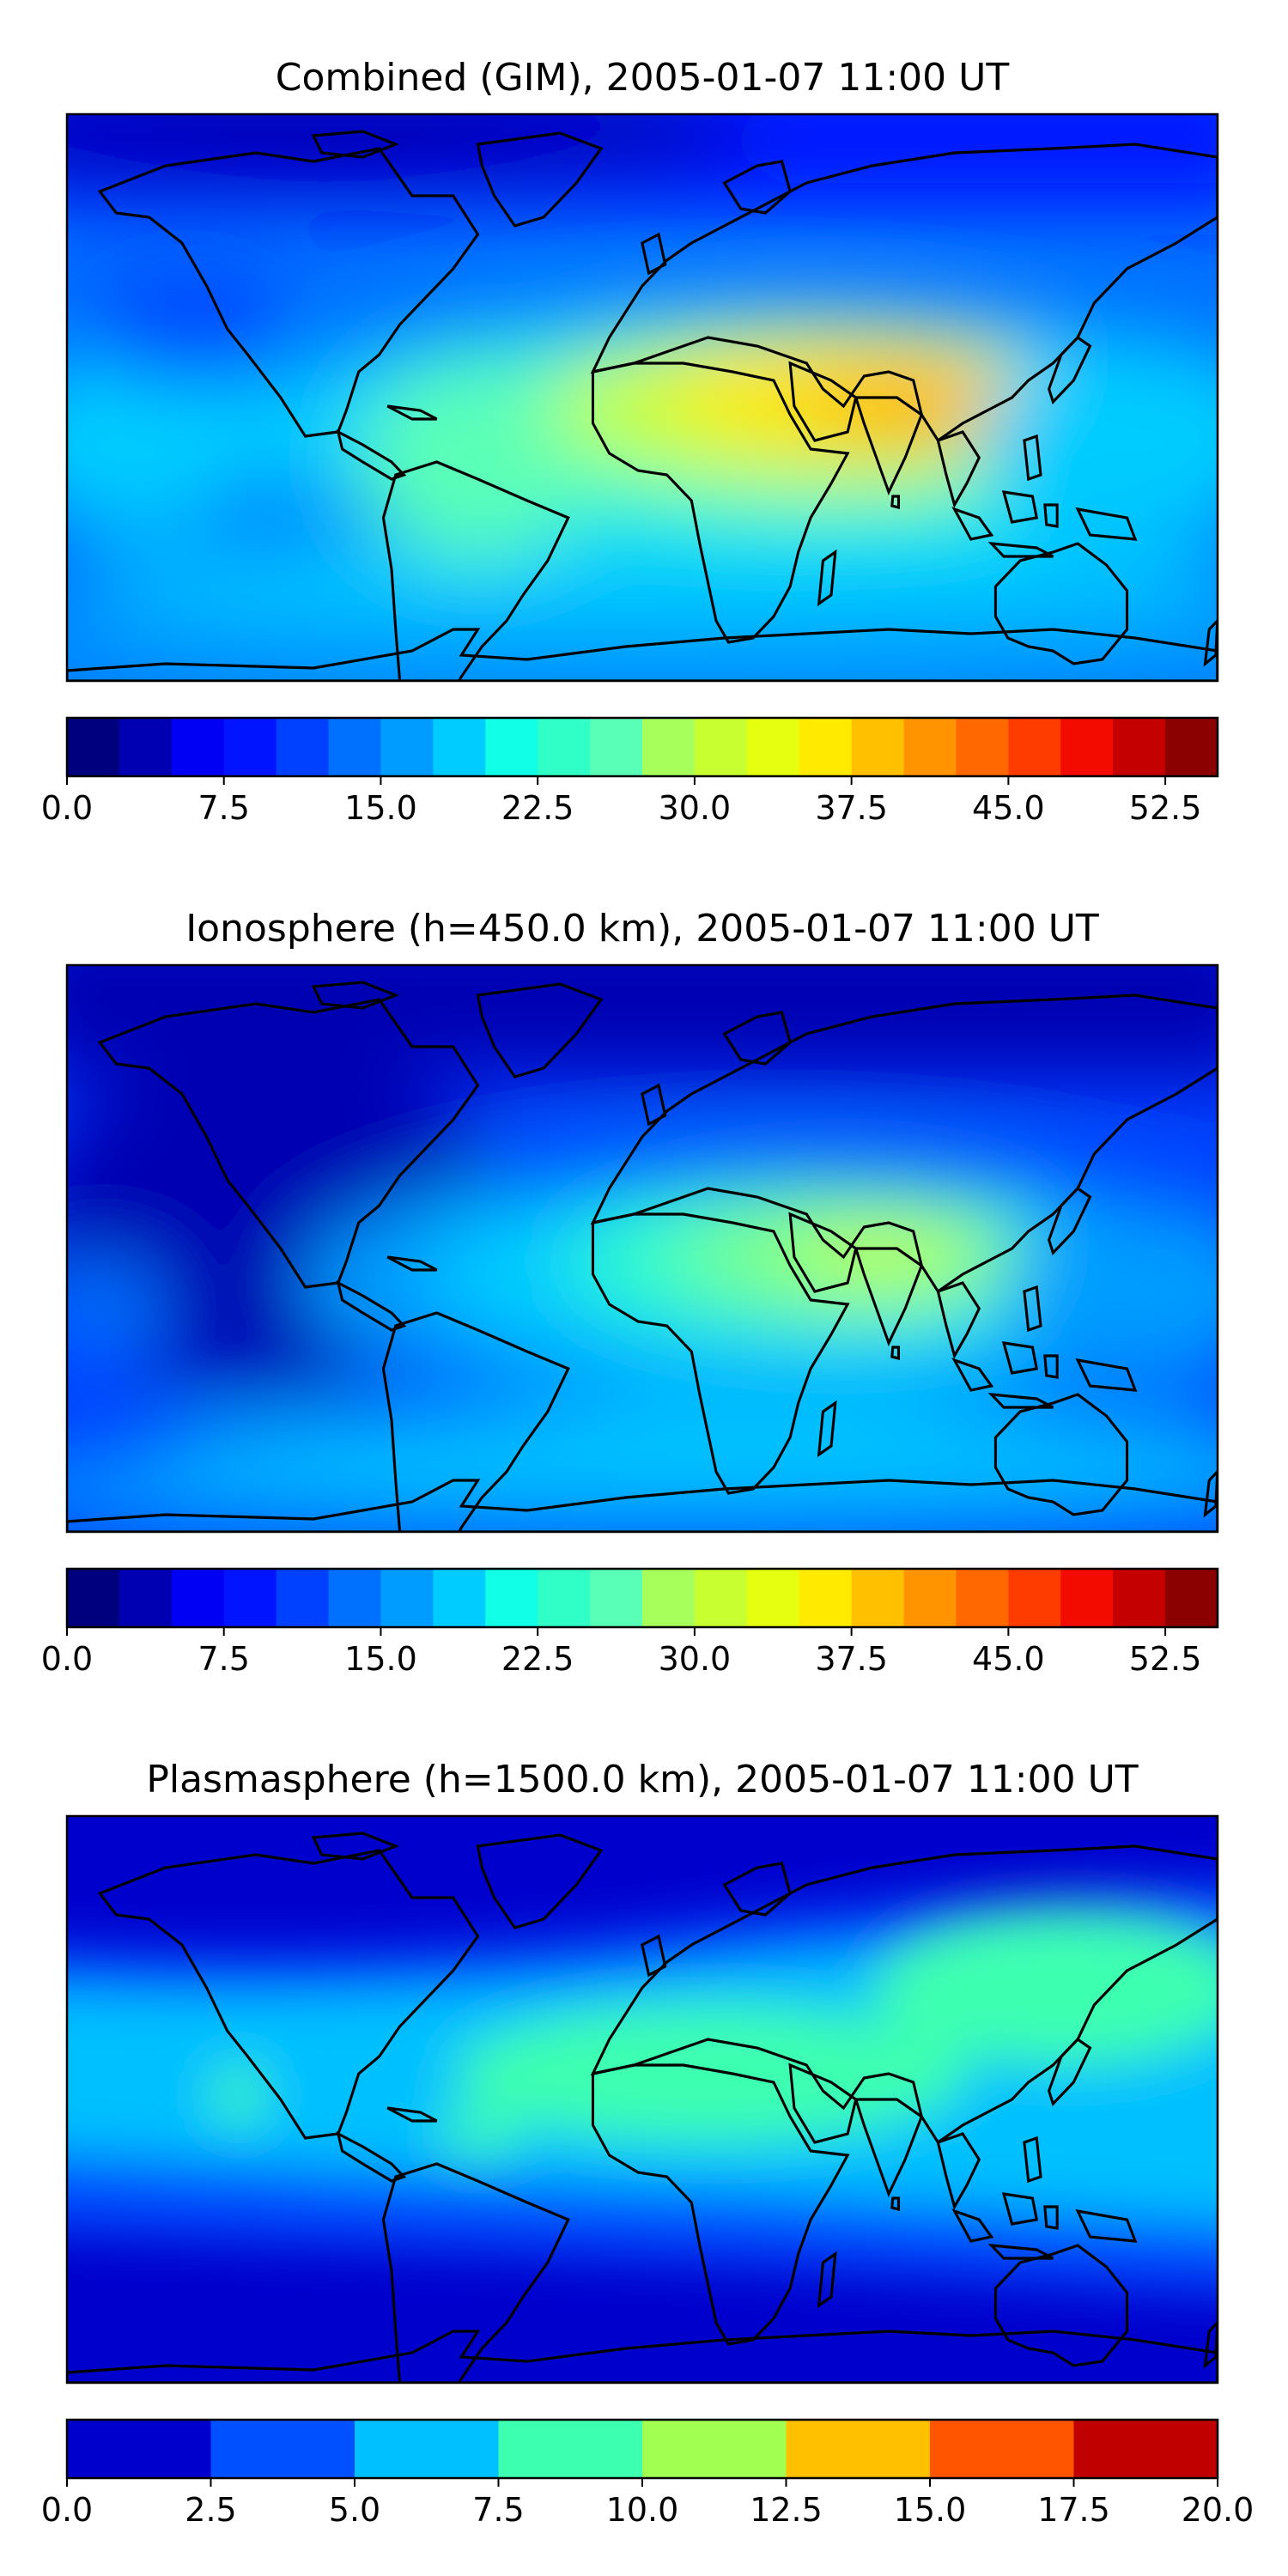 Image resolution: width=1288 pixels, height=2576 pixels. I want to click on mid-blue-west, so click(187, 328).